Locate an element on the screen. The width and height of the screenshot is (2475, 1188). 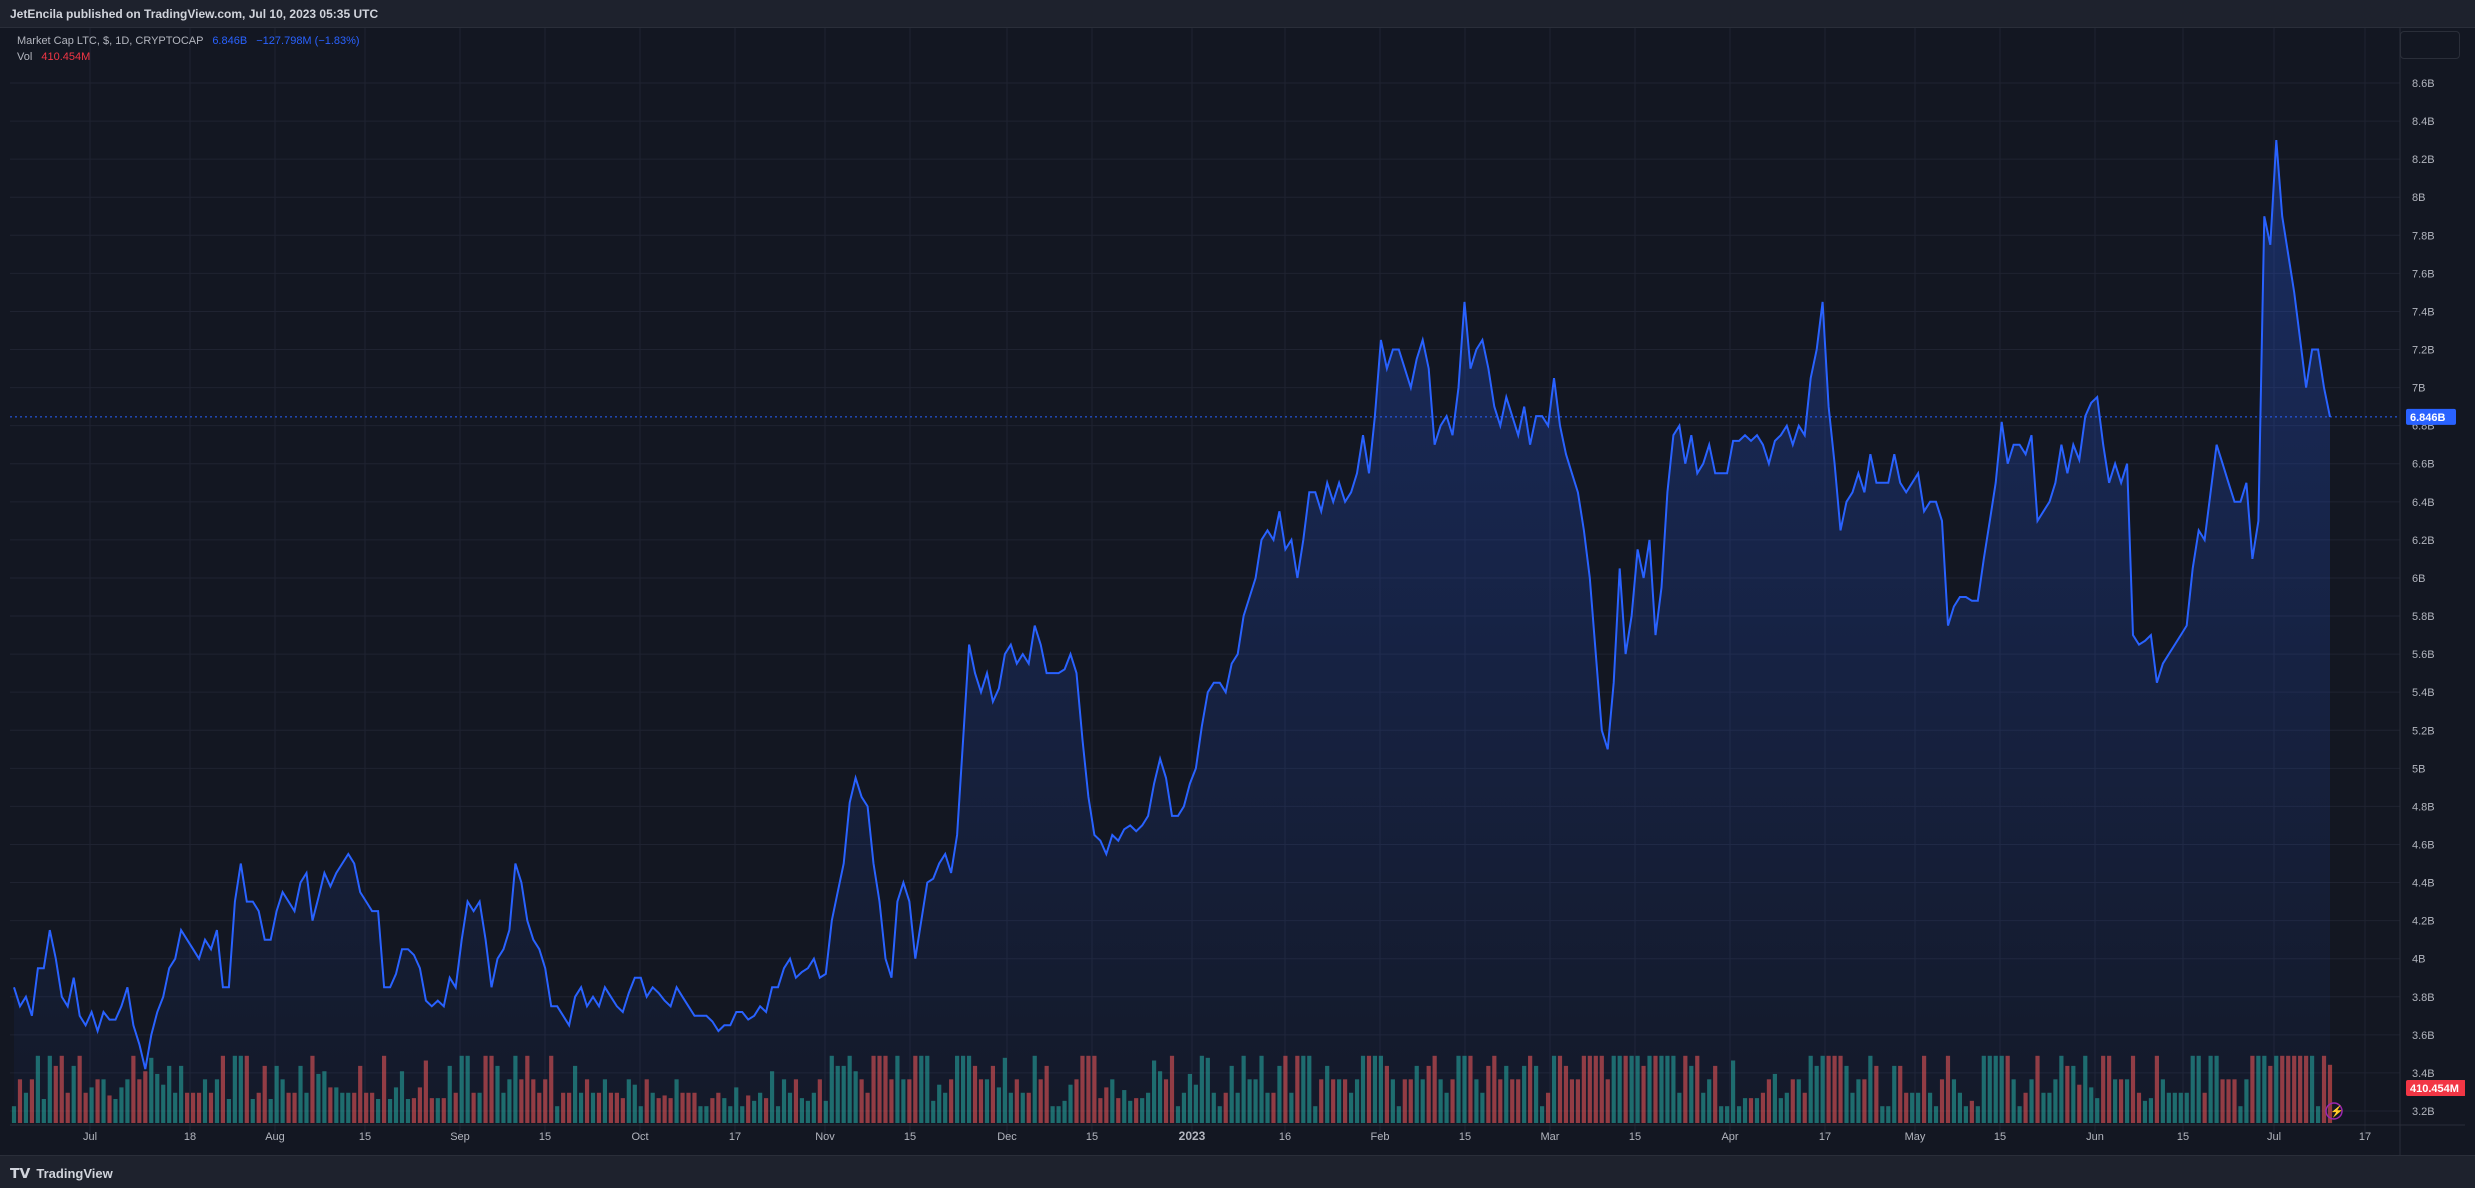
y-tick-label: 7.6B is located at coordinates (2423, 274).